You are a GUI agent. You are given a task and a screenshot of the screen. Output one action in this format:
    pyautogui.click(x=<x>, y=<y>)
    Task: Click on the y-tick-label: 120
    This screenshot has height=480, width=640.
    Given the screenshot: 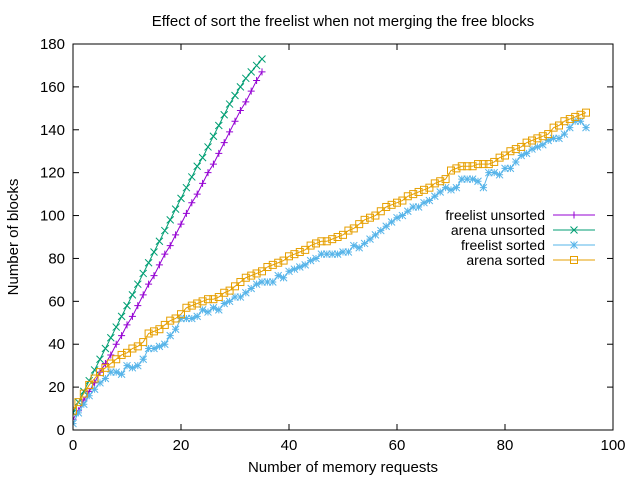 What is the action you would take?
    pyautogui.click(x=52, y=173)
    